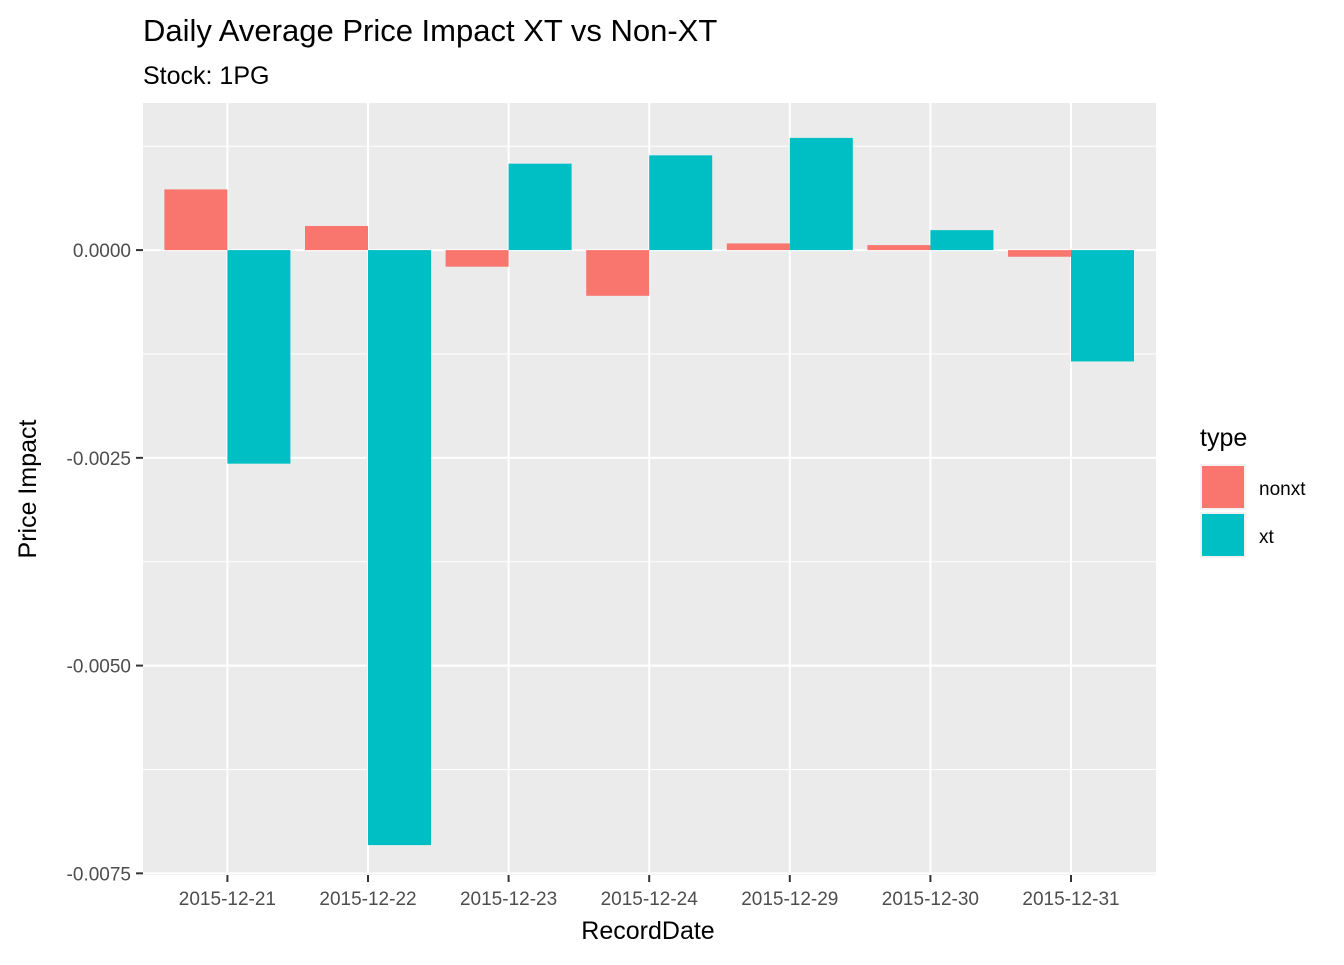 The height and width of the screenshot is (965, 1344). Describe the element at coordinates (930, 899) in the screenshot. I see `x-tick-label: 2015-12-30` at that location.